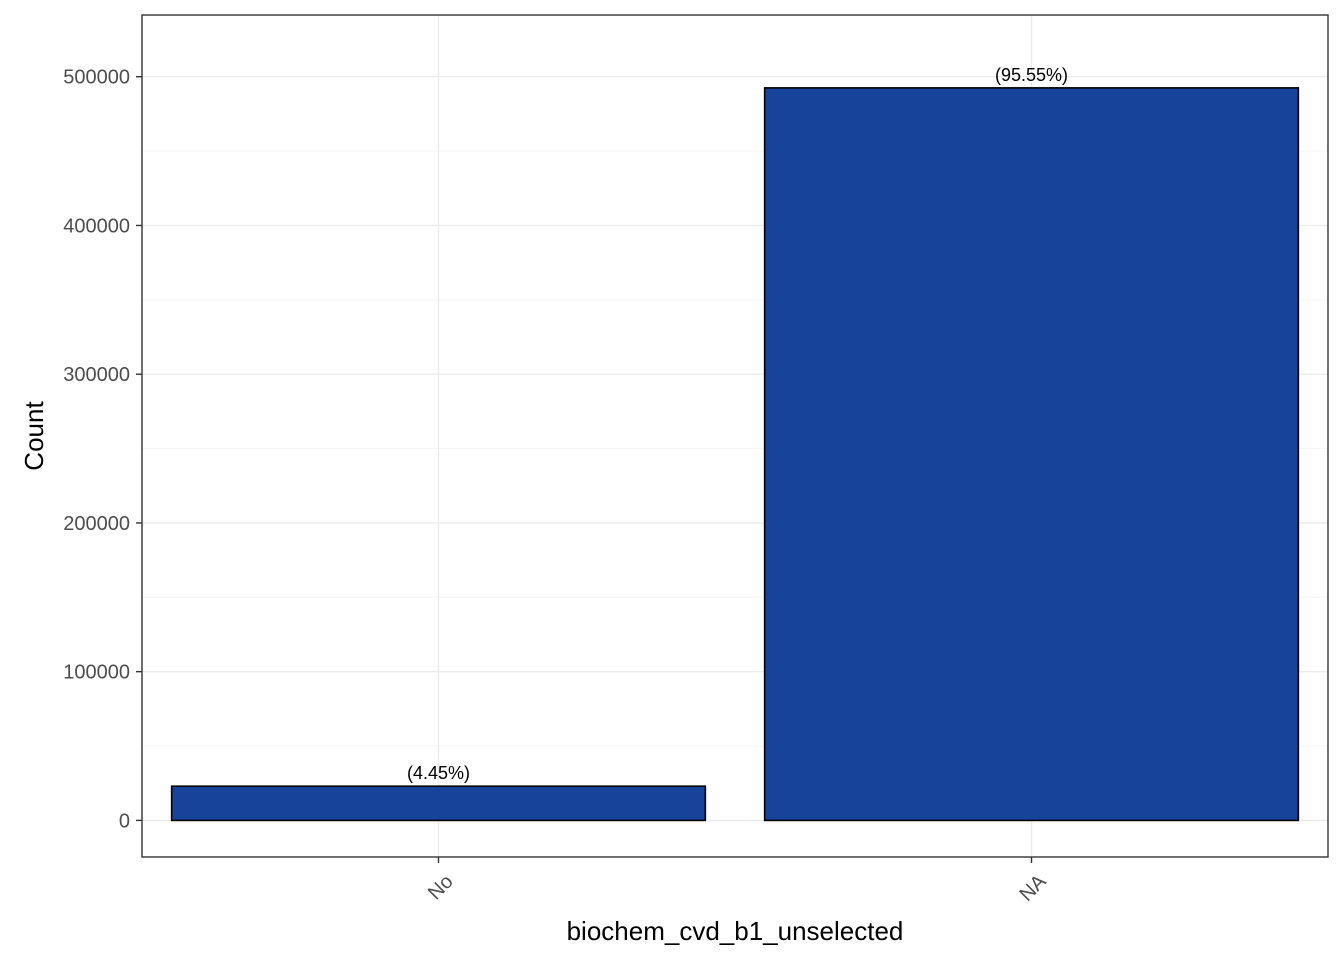  What do you see at coordinates (438, 773) in the screenshot?
I see `bar-label: (4.45%)` at bounding box center [438, 773].